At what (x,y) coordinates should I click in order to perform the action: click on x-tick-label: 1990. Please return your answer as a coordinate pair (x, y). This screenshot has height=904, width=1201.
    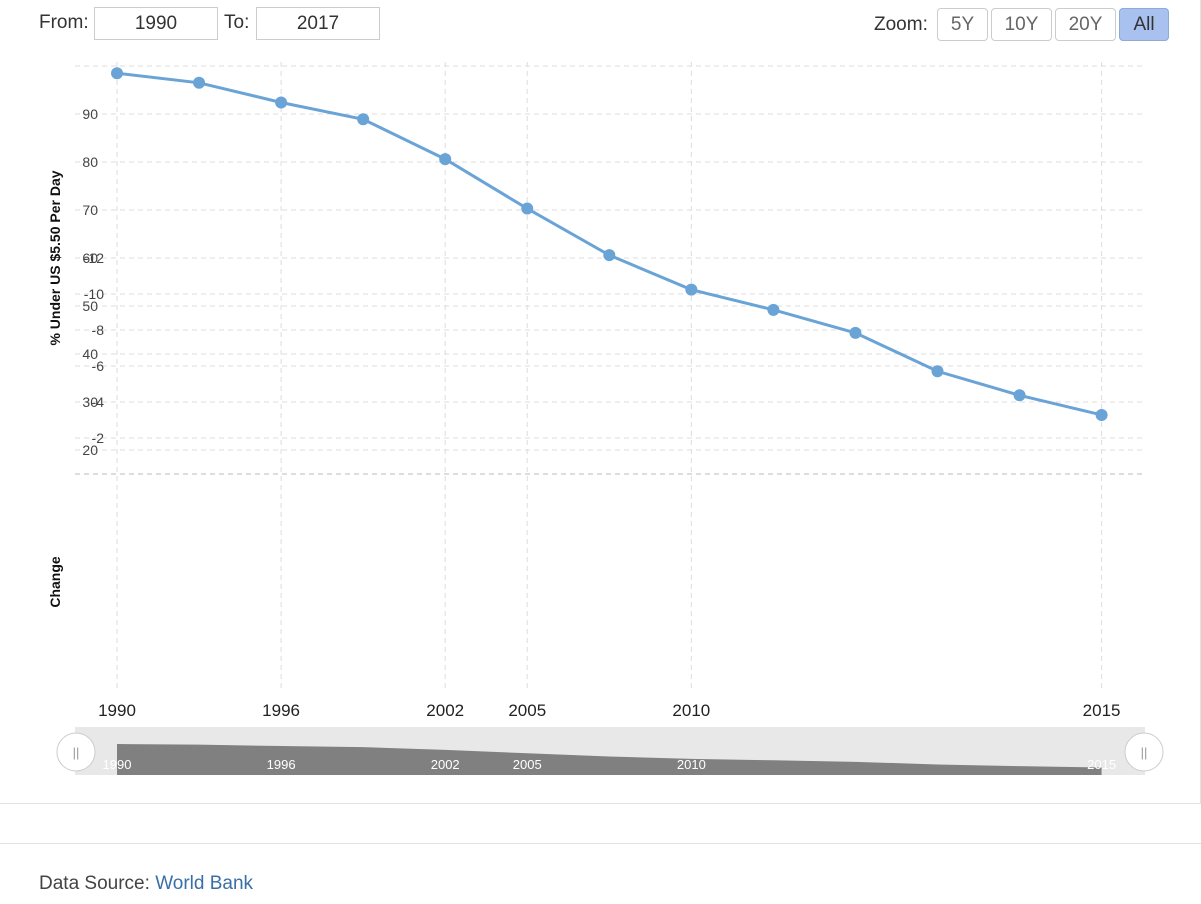
    Looking at the image, I should click on (117, 710).